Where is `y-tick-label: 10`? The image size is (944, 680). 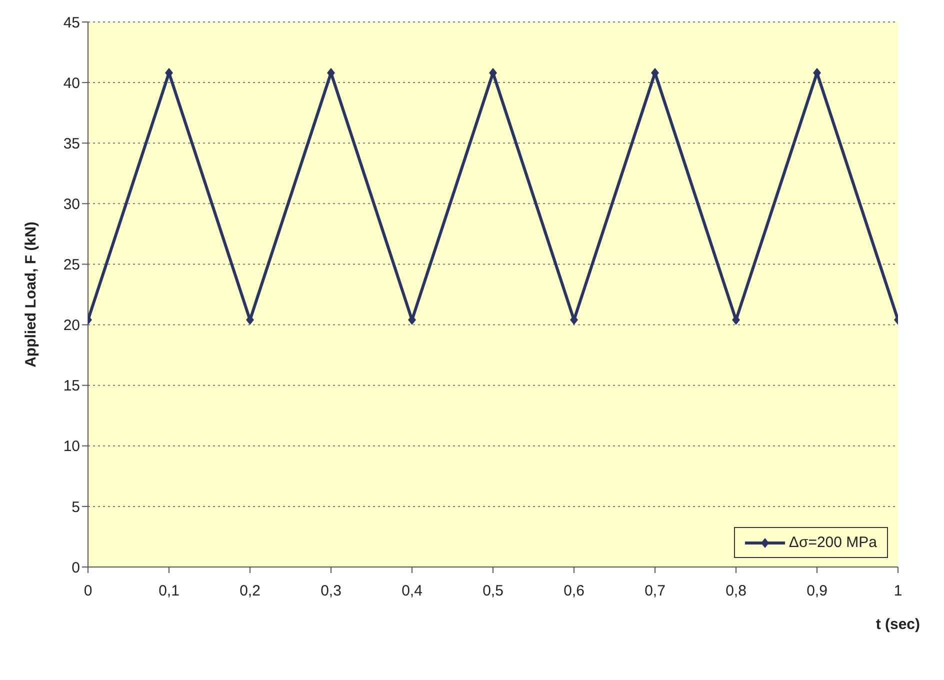
y-tick-label: 10 is located at coordinates (71, 447).